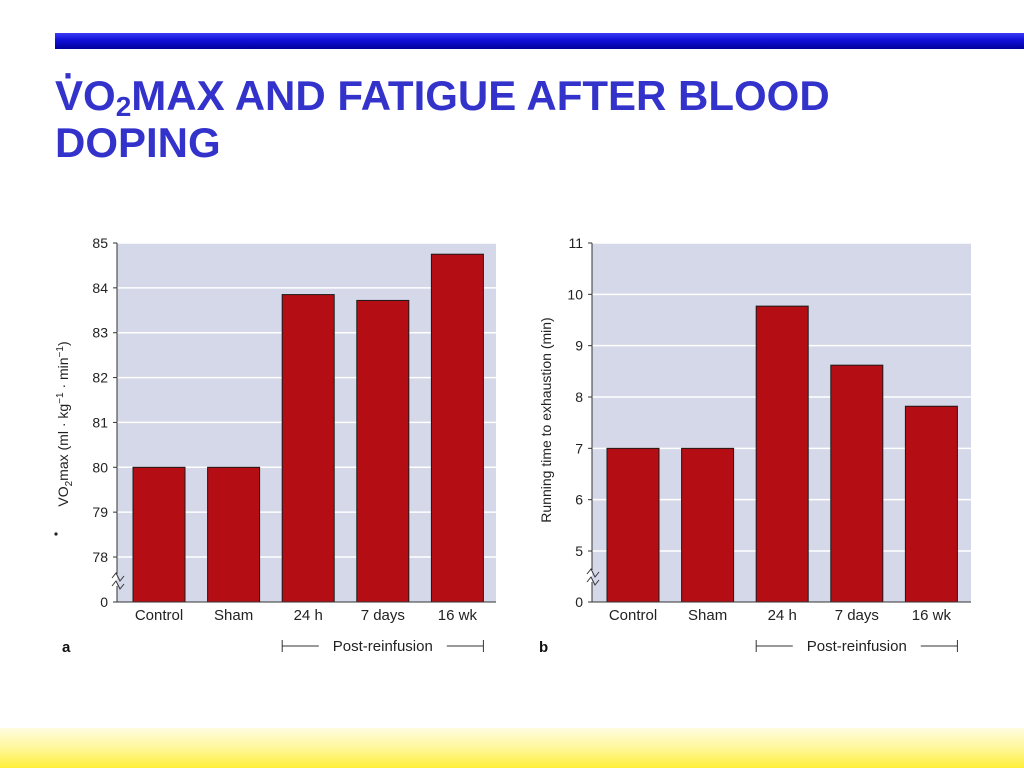 The height and width of the screenshot is (768, 1024). I want to click on y-tick-label: 82, so click(100, 378).